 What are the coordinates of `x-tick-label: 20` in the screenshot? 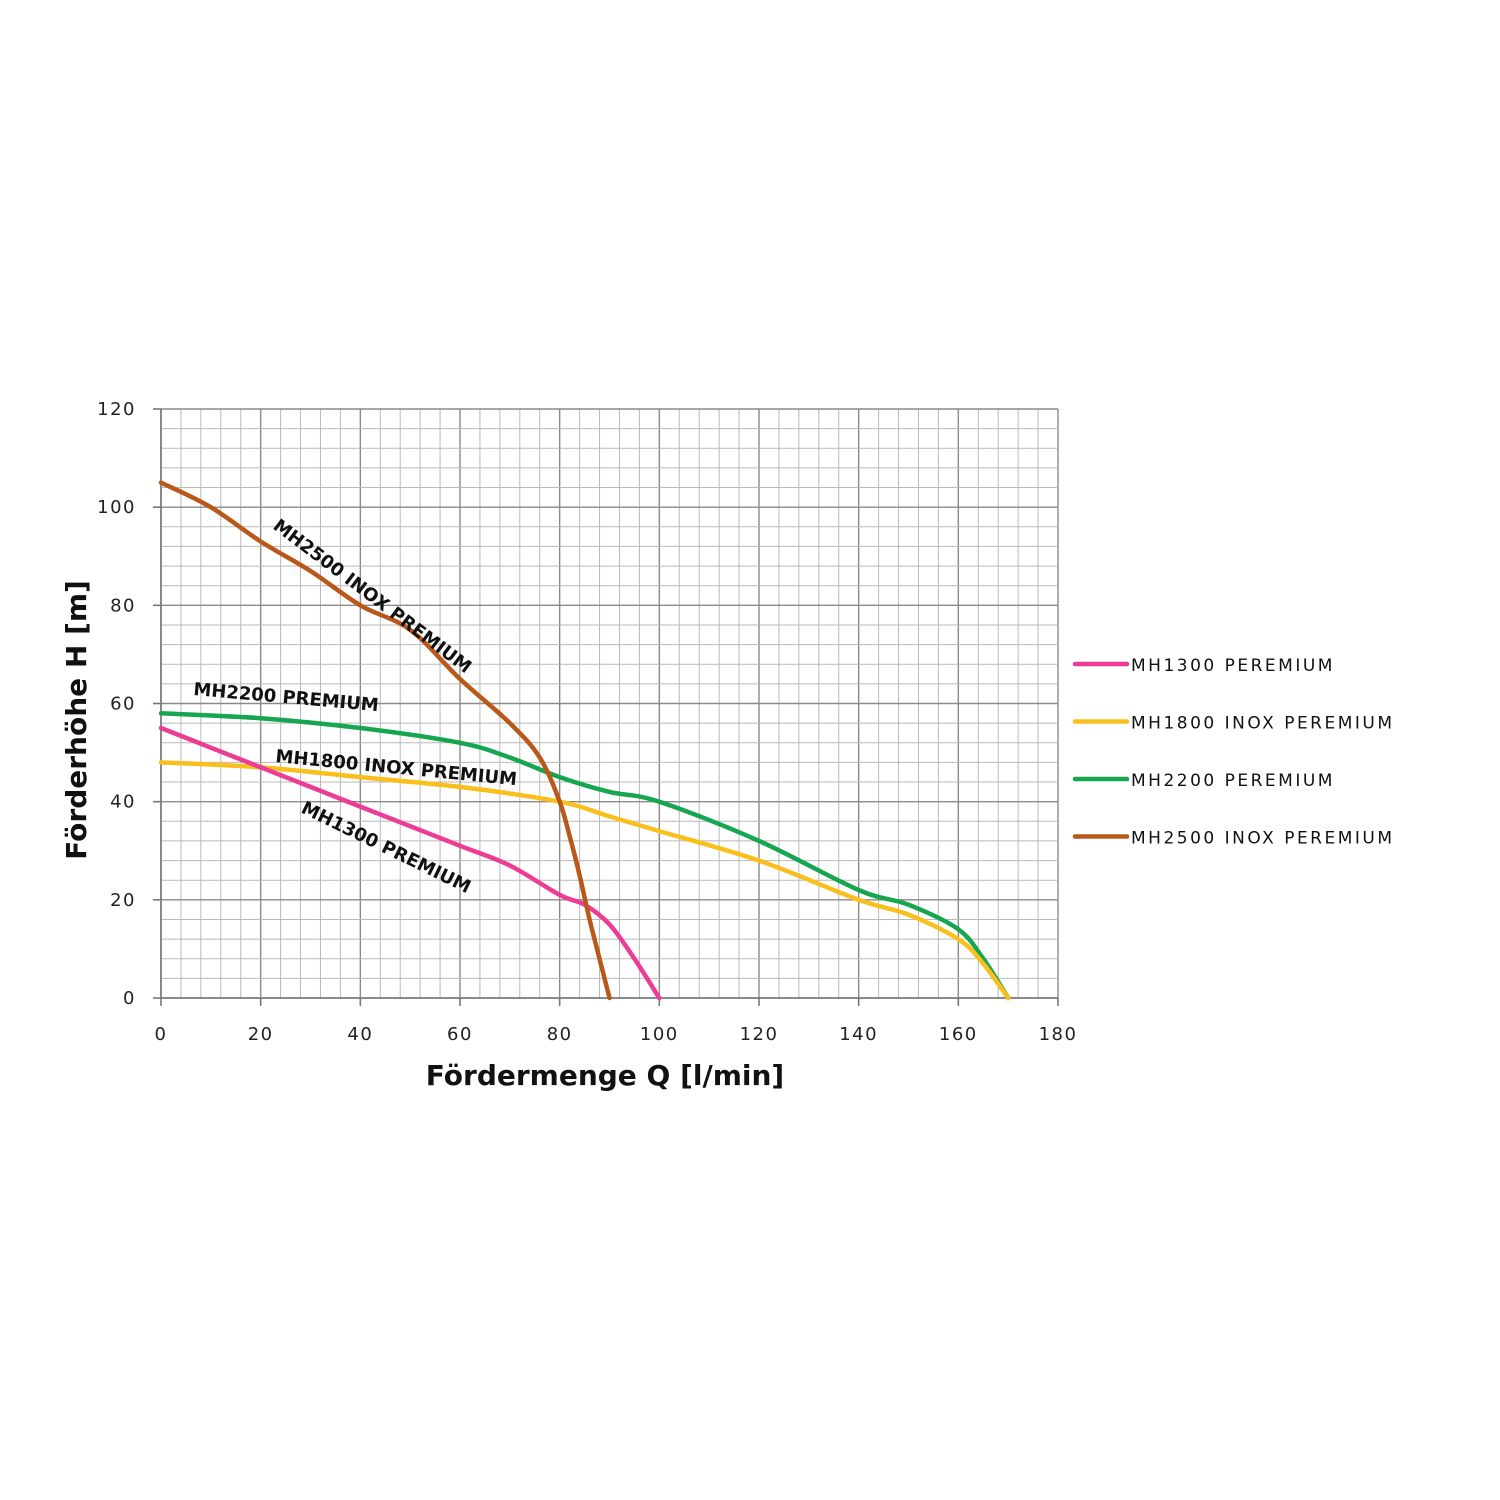 It's located at (261, 1034).